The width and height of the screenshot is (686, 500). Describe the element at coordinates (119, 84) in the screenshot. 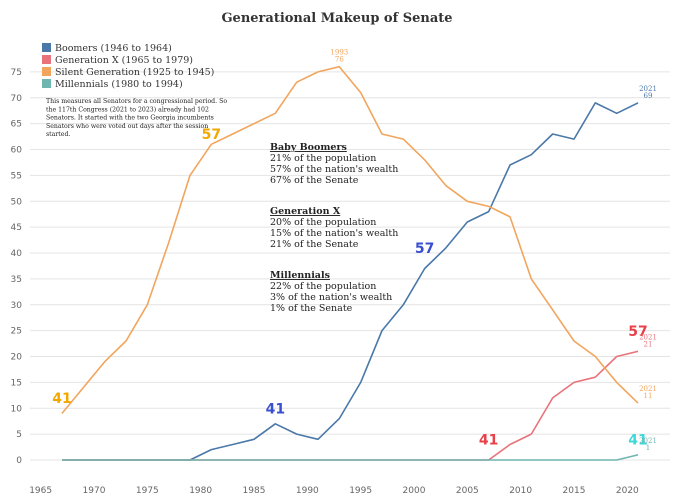

I see `legend-label: Millennials (1980 to 1994)` at that location.